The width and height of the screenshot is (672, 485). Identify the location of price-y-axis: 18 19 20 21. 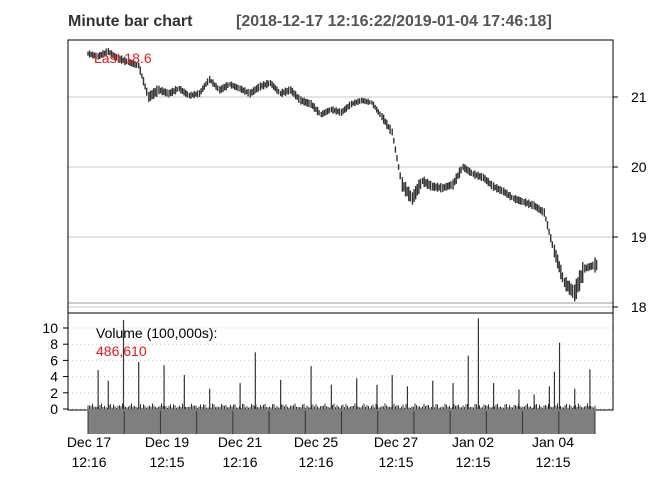
(630, 202).